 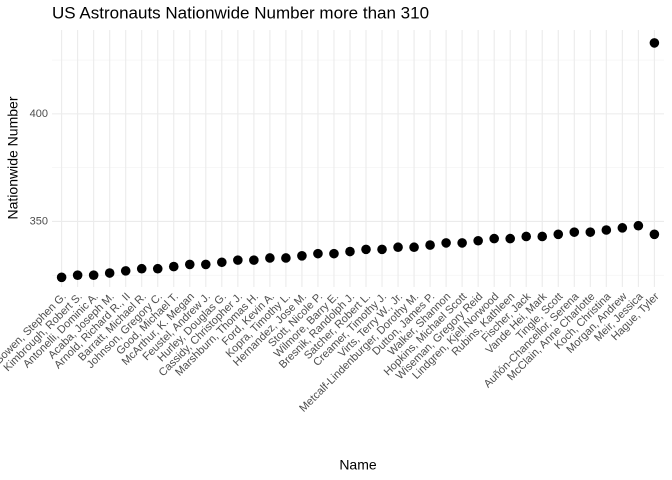 I want to click on y-tick-label: 350, so click(x=39, y=221).